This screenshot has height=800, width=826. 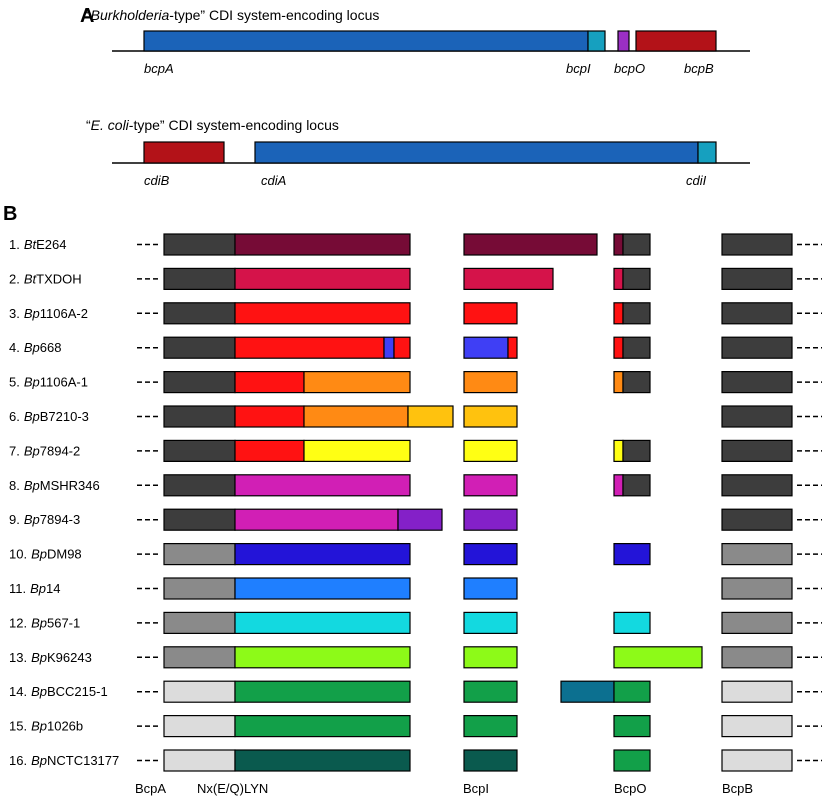 I want to click on locus2-title: “E. coli-type” CDI system-encoding locus, so click(x=212, y=125).